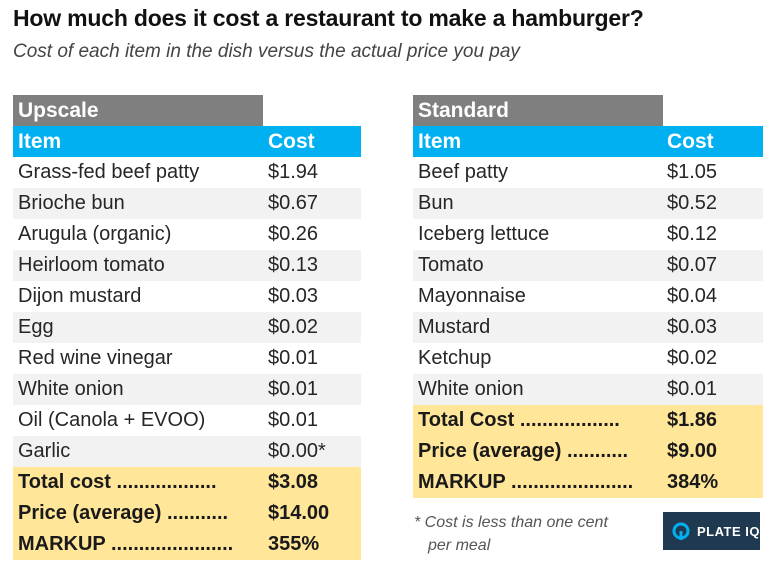  What do you see at coordinates (693, 482) in the screenshot?
I see `total-value-cell: 384%` at bounding box center [693, 482].